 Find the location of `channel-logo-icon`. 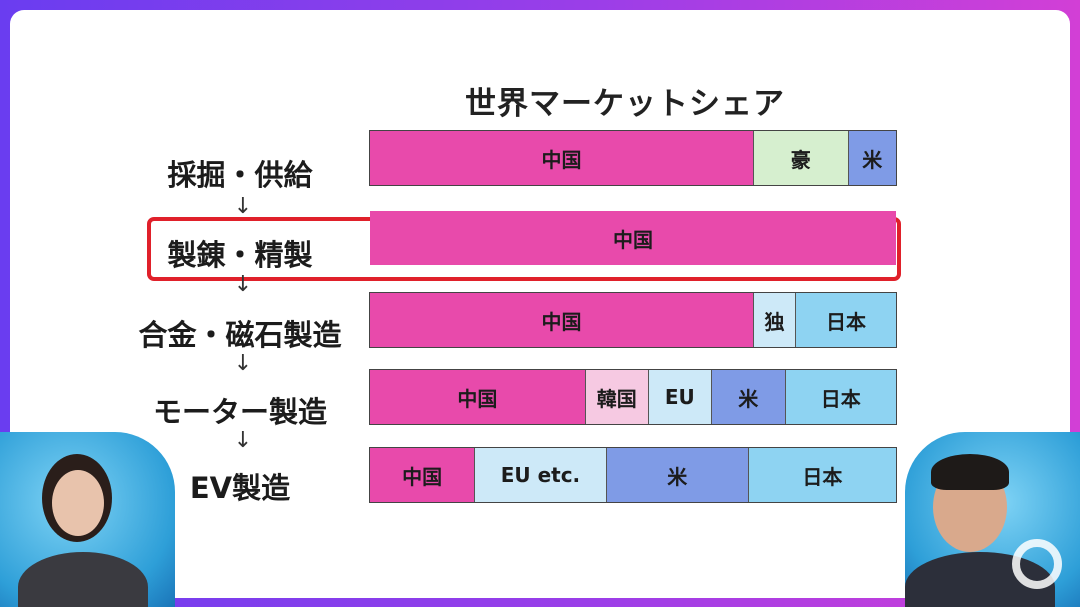

channel-logo-icon is located at coordinates (1037, 564).